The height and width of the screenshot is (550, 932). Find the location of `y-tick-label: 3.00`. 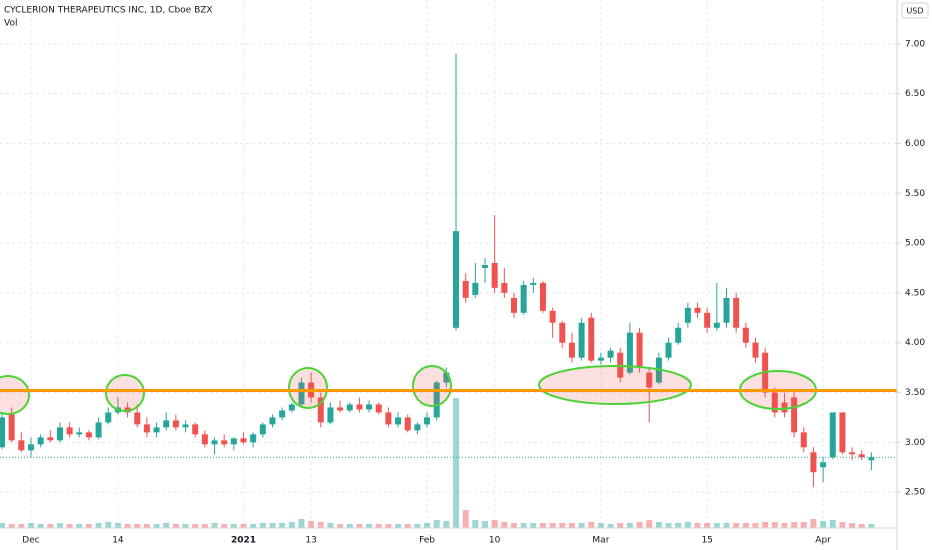

y-tick-label: 3.00 is located at coordinates (915, 443).